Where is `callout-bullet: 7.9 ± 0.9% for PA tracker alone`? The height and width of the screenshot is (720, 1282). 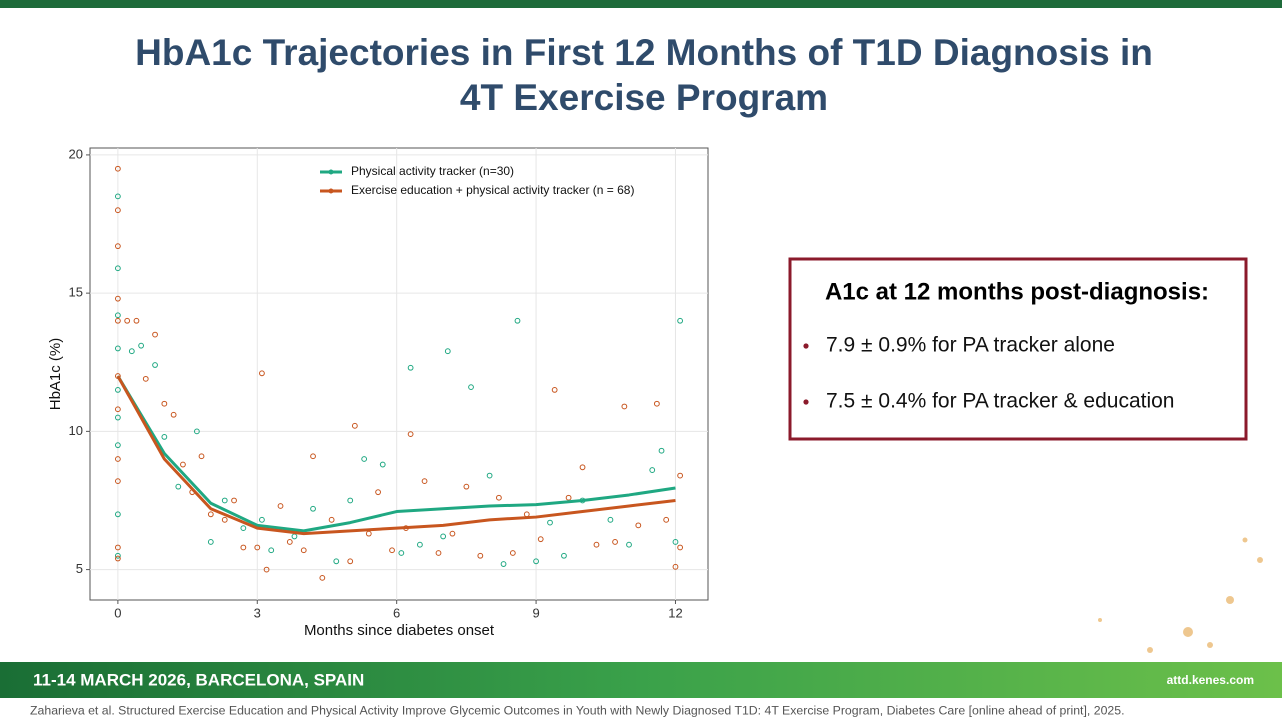
callout-bullet: 7.9 ± 0.9% for PA tracker alone is located at coordinates (970, 345).